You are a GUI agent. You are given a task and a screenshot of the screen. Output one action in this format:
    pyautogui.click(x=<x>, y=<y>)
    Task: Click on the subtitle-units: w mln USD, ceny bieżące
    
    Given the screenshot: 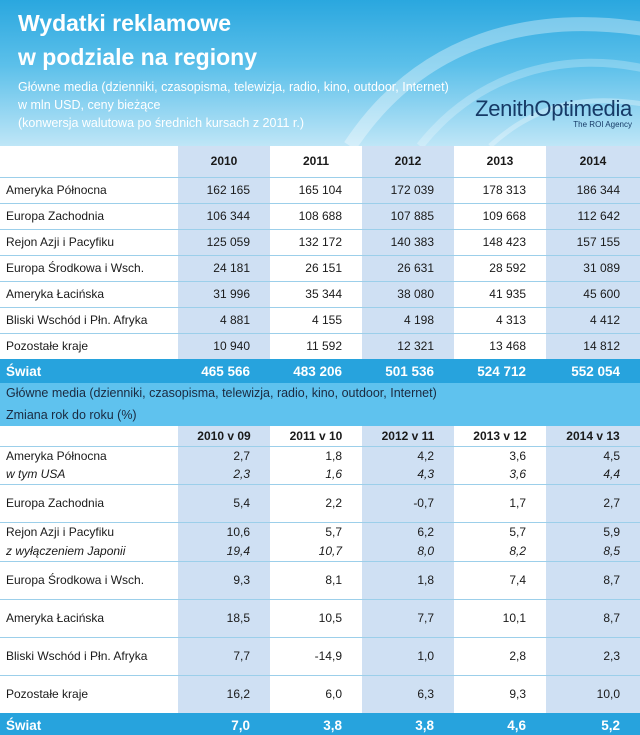 What is the action you would take?
    pyautogui.click(x=89, y=105)
    